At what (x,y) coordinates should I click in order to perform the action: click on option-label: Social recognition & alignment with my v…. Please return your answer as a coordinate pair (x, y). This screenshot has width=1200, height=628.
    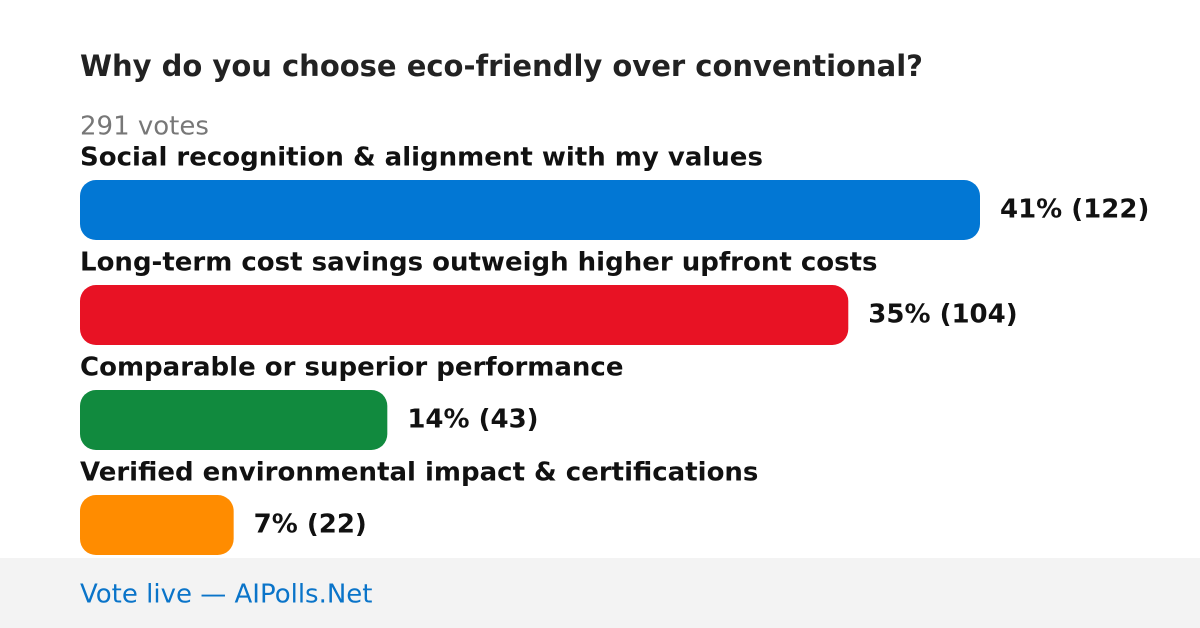
    Looking at the image, I should click on (421, 158).